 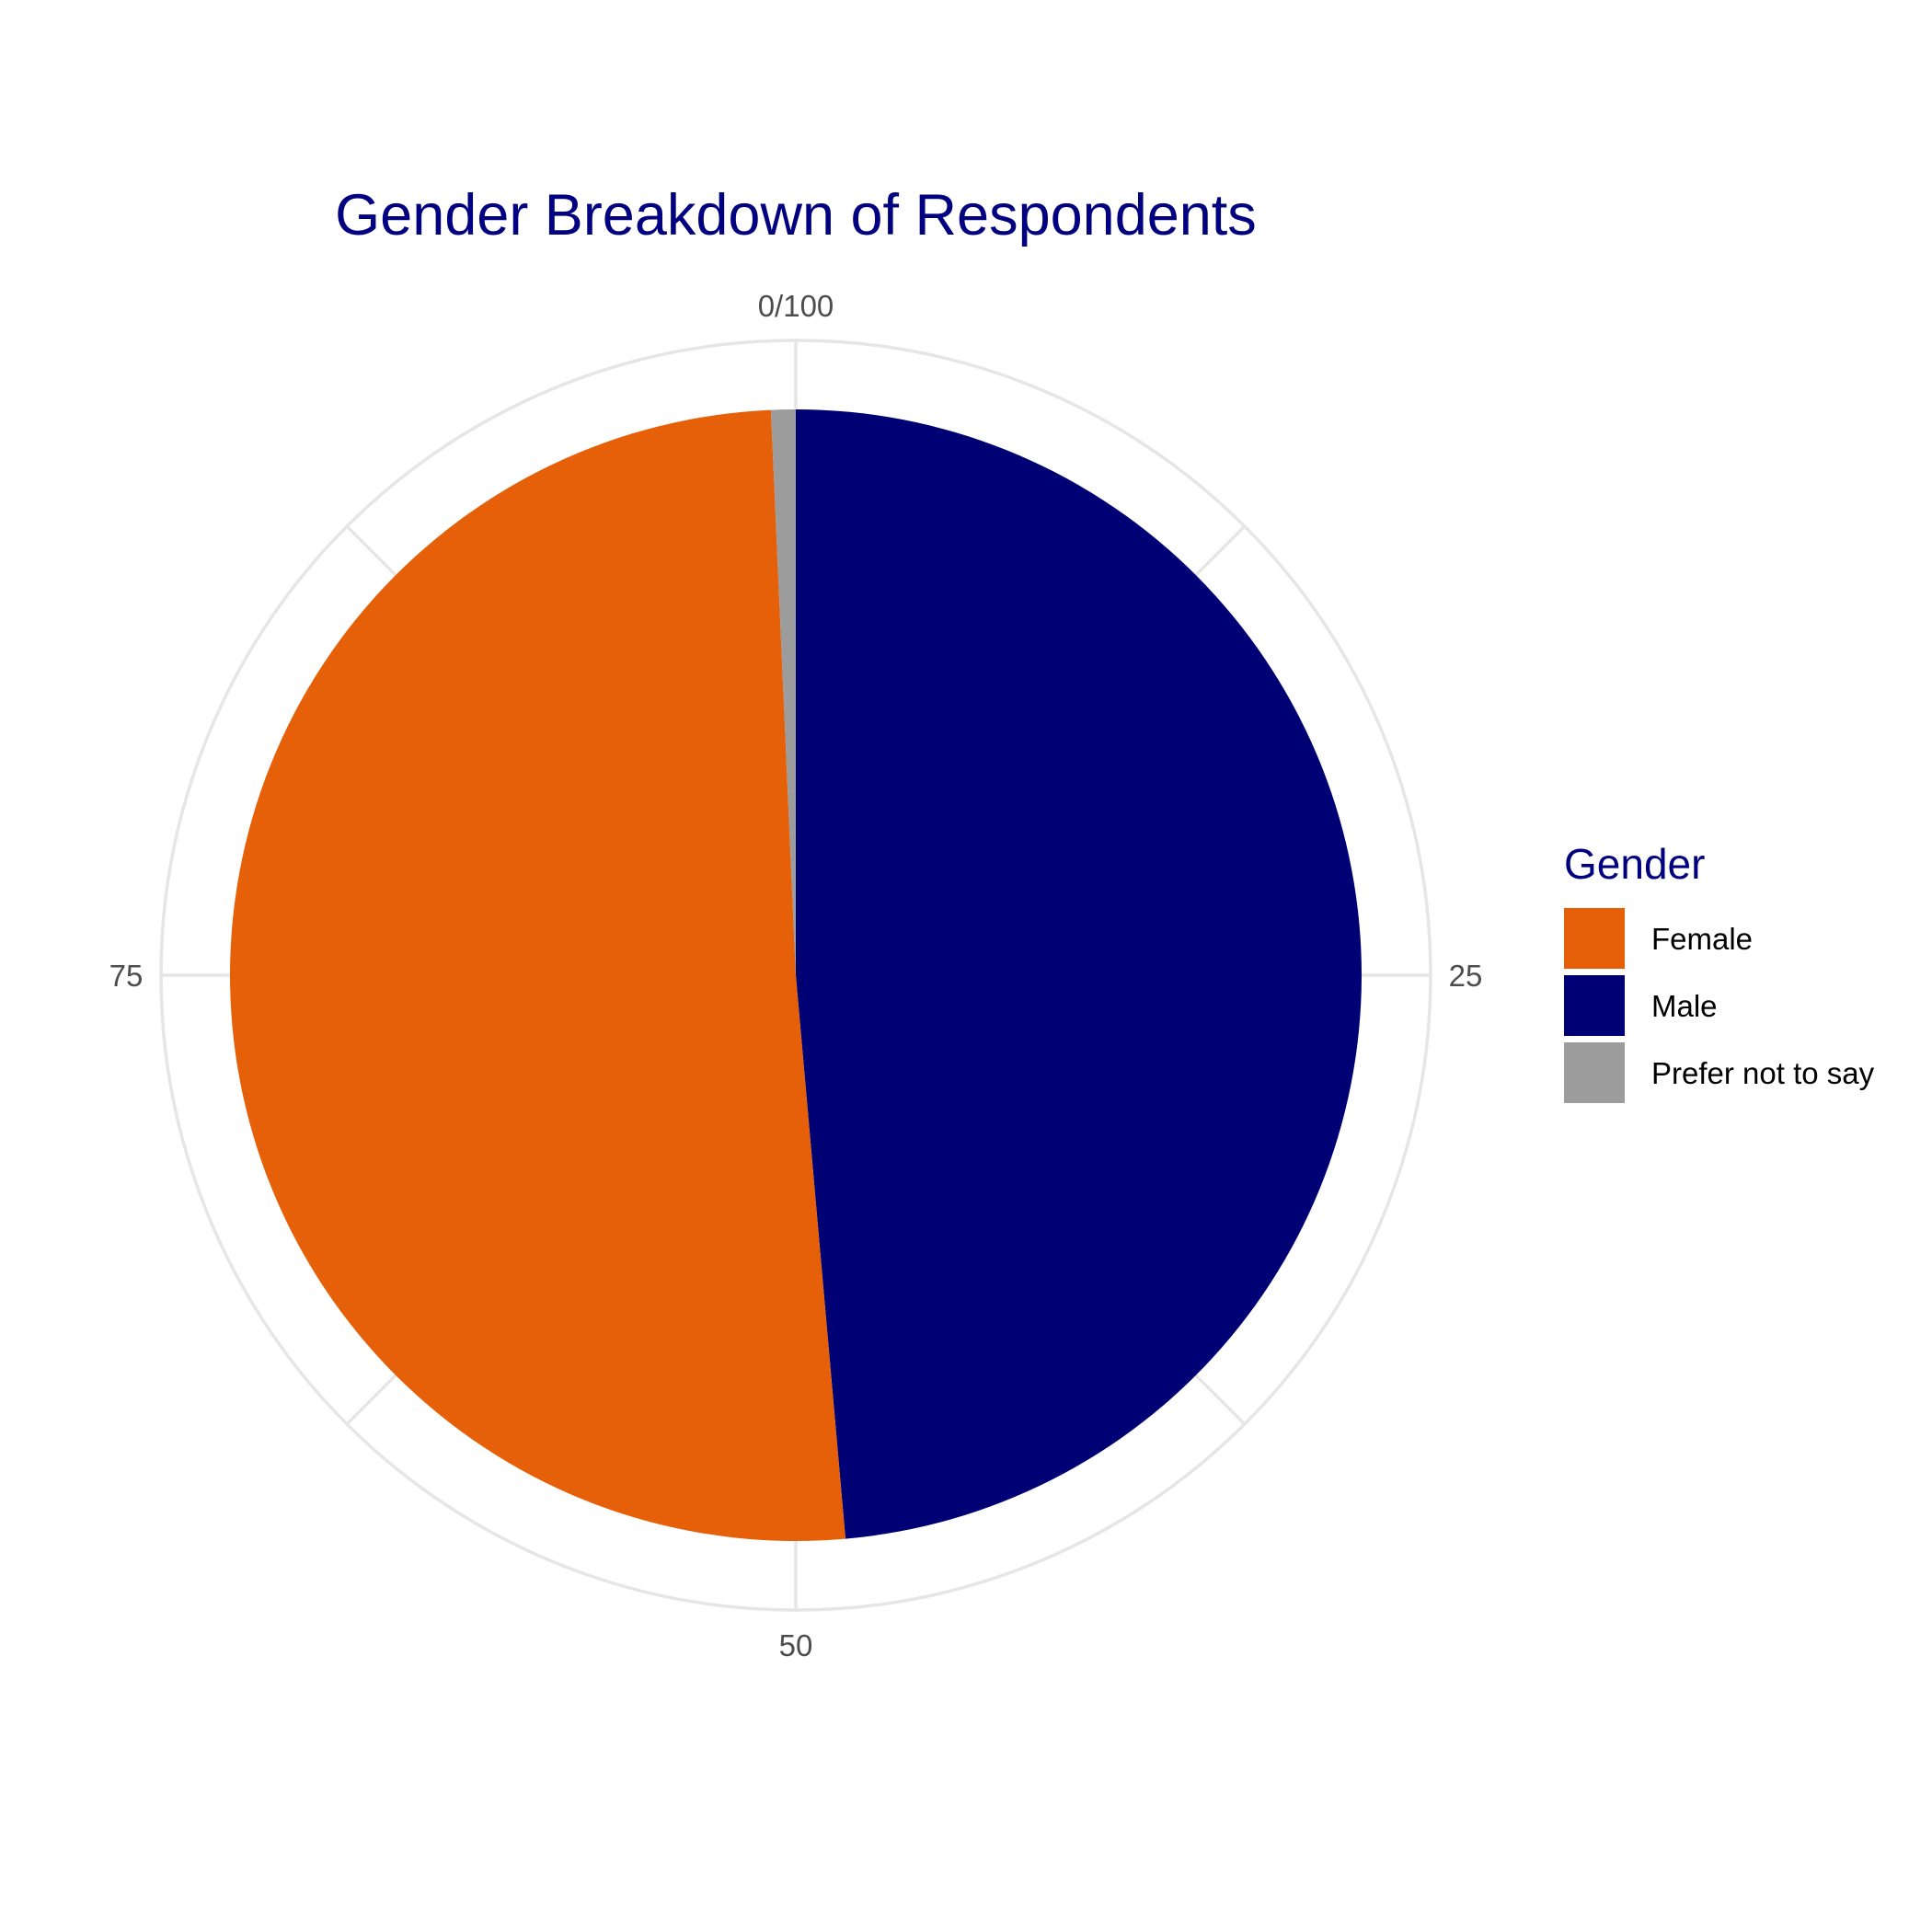 I want to click on legend-swatch-male, so click(x=1594, y=1005).